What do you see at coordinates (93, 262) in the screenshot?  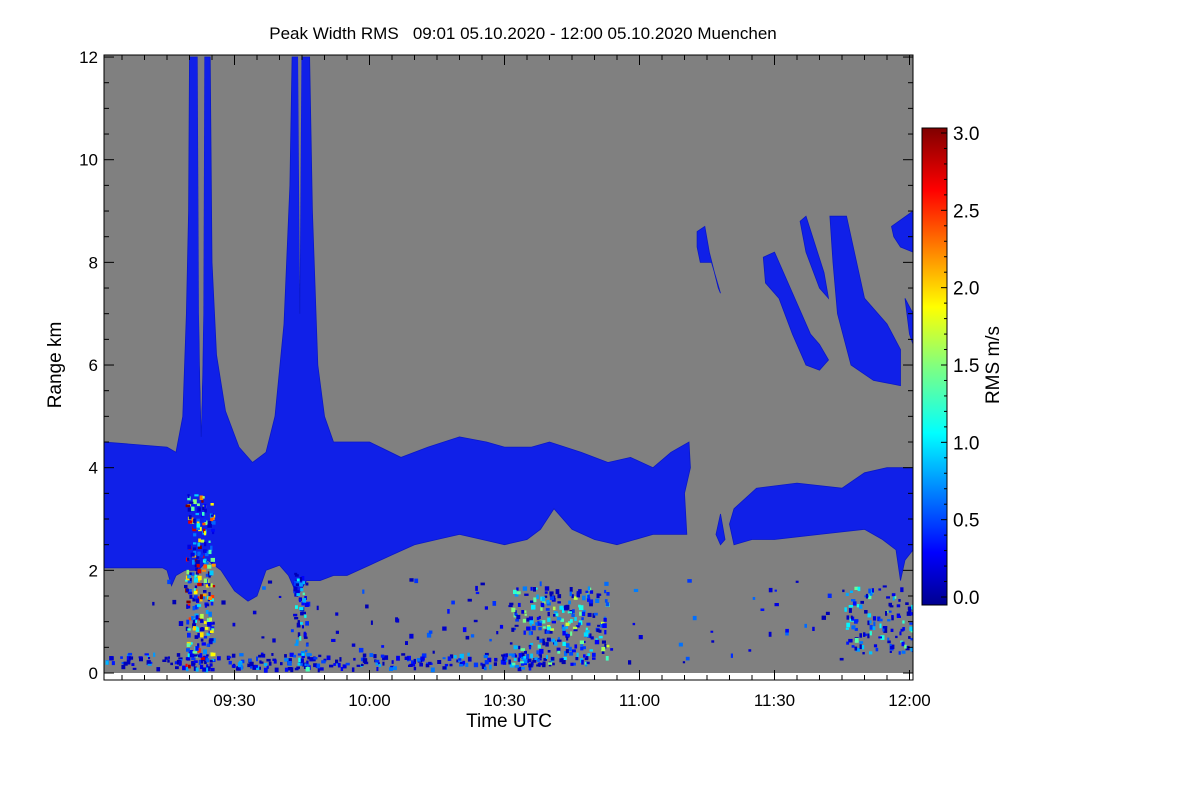 I see `y-tick-label: 8` at bounding box center [93, 262].